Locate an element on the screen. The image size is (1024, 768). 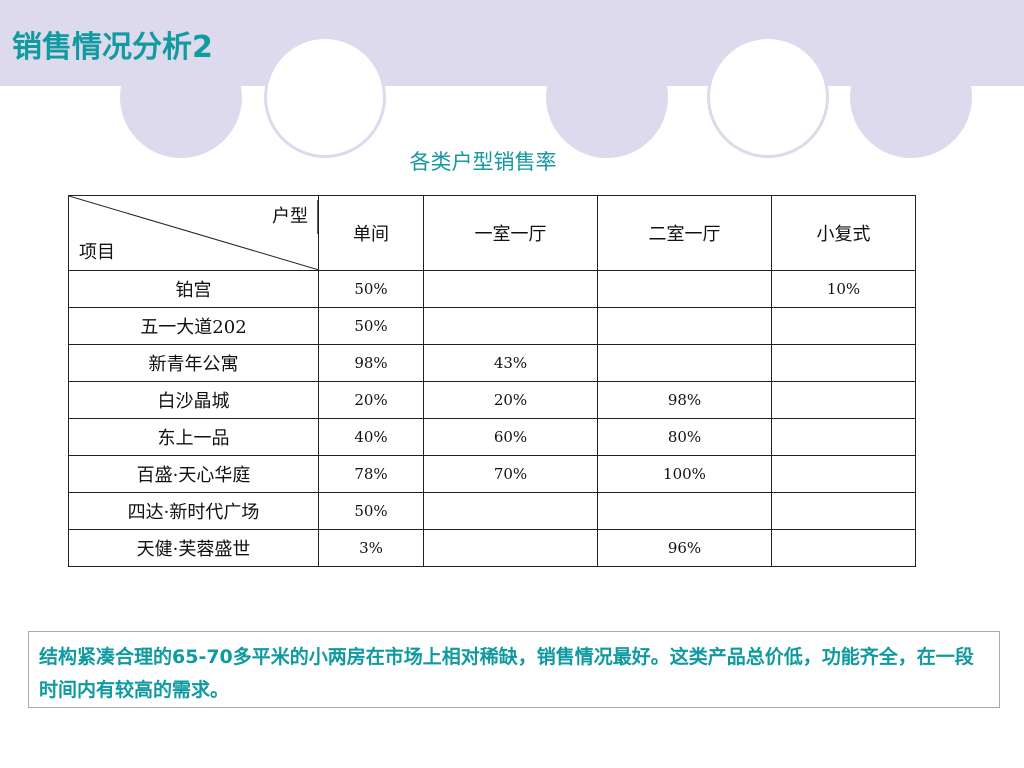
row-project-name: 五一大道202 is located at coordinates (193, 326).